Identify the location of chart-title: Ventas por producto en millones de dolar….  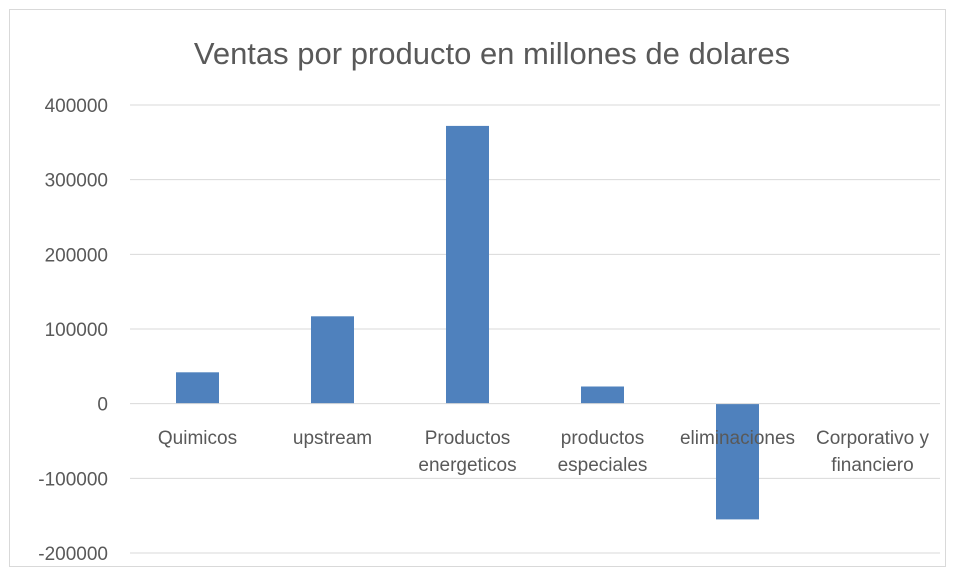
(492, 53).